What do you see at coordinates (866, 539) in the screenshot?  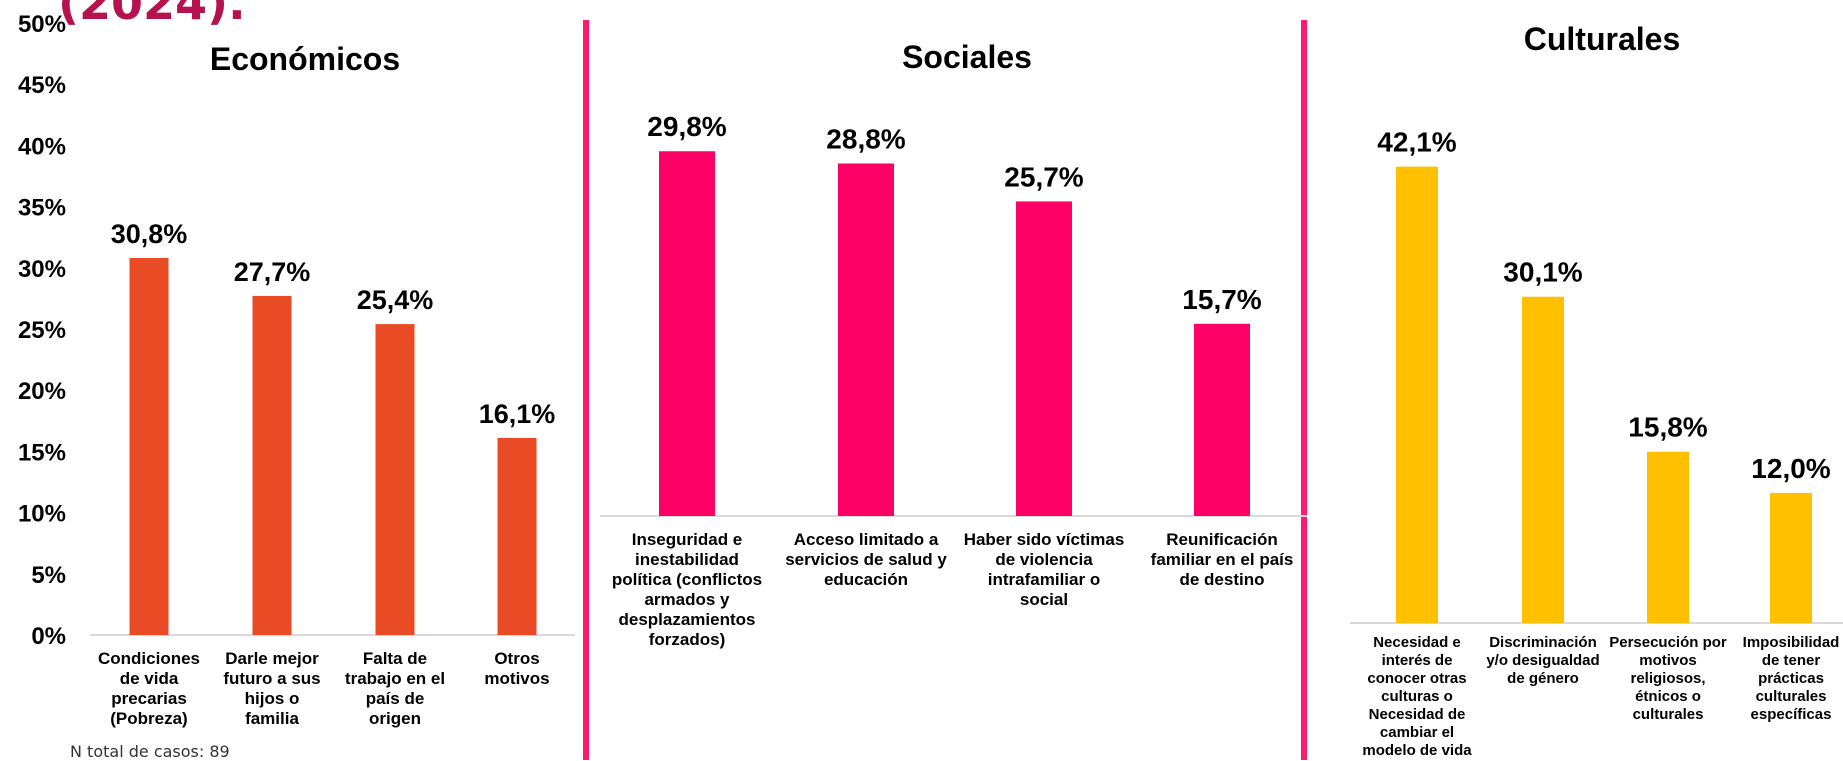 I see `category-label-line: Acceso limitado a` at bounding box center [866, 539].